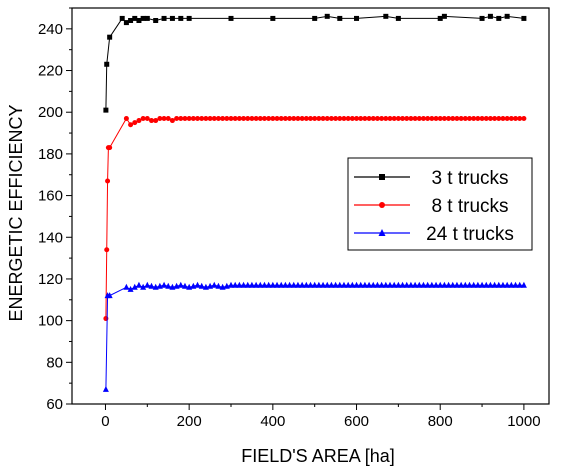 This screenshot has height=470, width=564. I want to click on legend-label: 8 t trucks, so click(469, 206).